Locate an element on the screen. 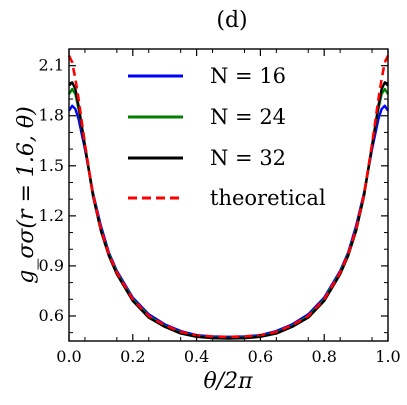 Image resolution: width=407 pixels, height=405 pixels. x-tick-label: 0.0 is located at coordinates (68, 356).